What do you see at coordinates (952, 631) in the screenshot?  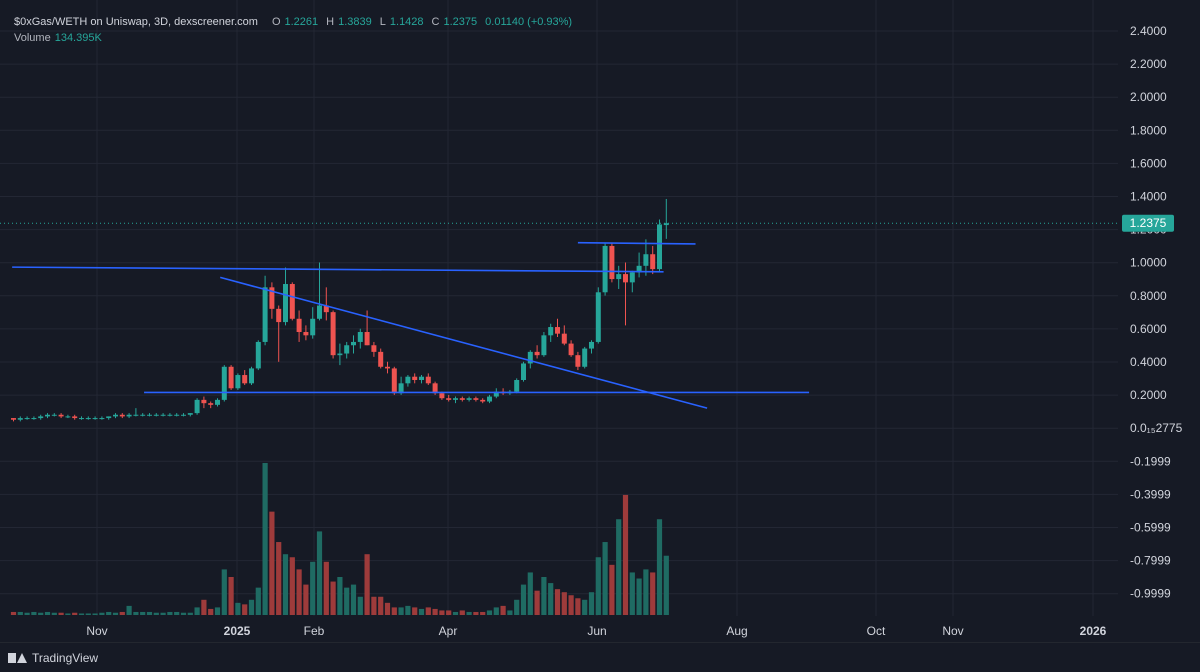 I see `x-tick-label: Nov` at bounding box center [952, 631].